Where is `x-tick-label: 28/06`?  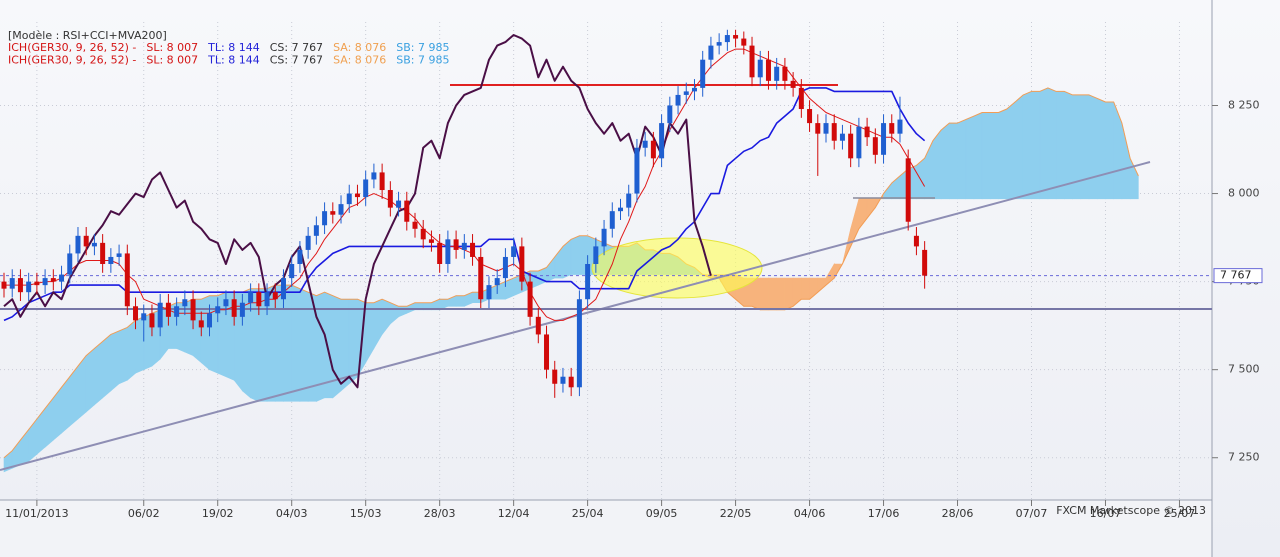
x-tick-label: 28/06 is located at coordinates (958, 513).